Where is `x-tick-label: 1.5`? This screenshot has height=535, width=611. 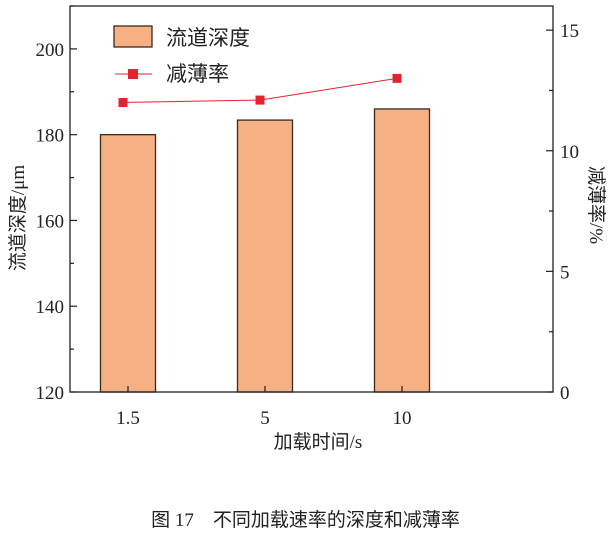 x-tick-label: 1.5 is located at coordinates (128, 418).